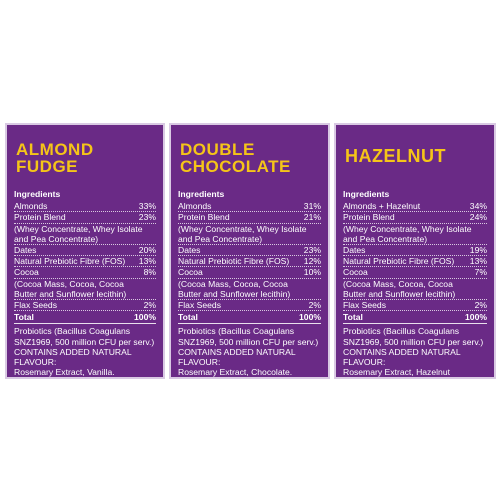 The image size is (500, 500). Describe the element at coordinates (480, 272) in the screenshot. I see `ingredient-percent: 7%` at that location.